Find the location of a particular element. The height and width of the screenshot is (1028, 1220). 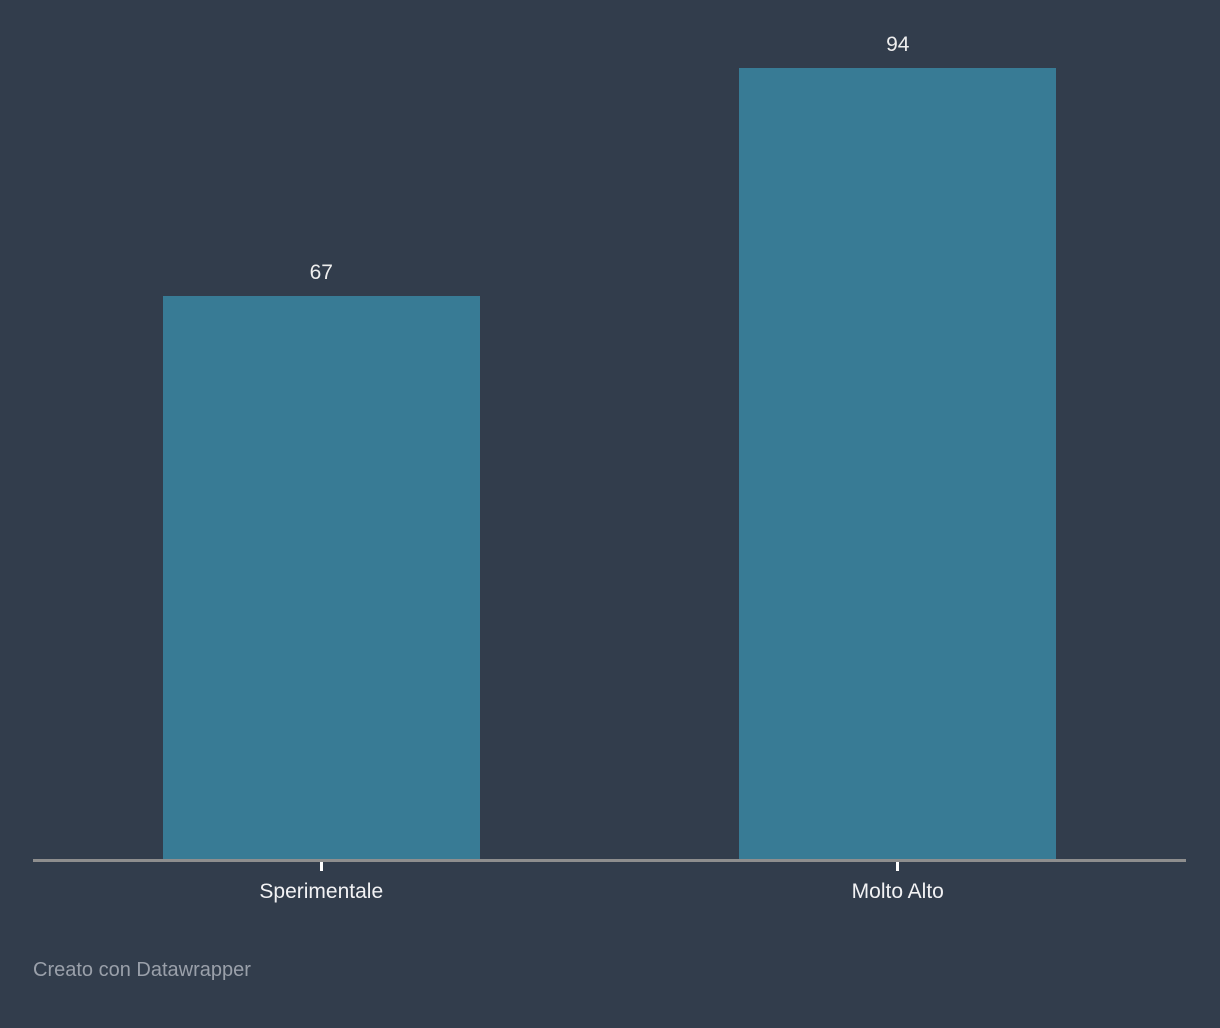

bar-sperimentale is located at coordinates (321, 578).